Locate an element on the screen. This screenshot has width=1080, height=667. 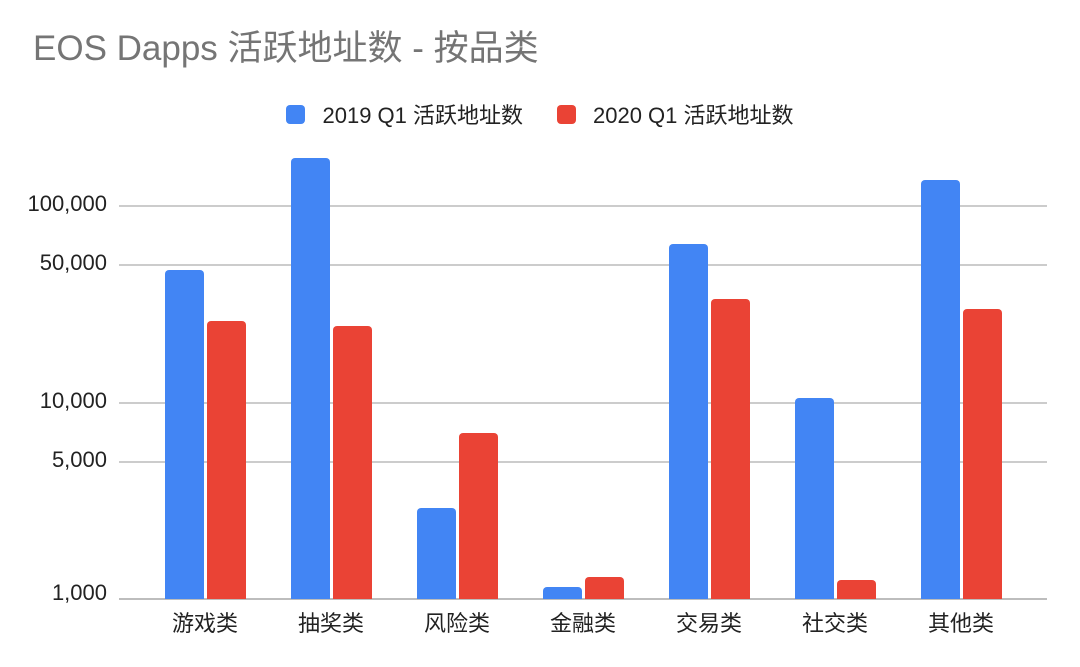
legend-item-2019: 2019 Q1 活跃地址数 is located at coordinates (404, 114).